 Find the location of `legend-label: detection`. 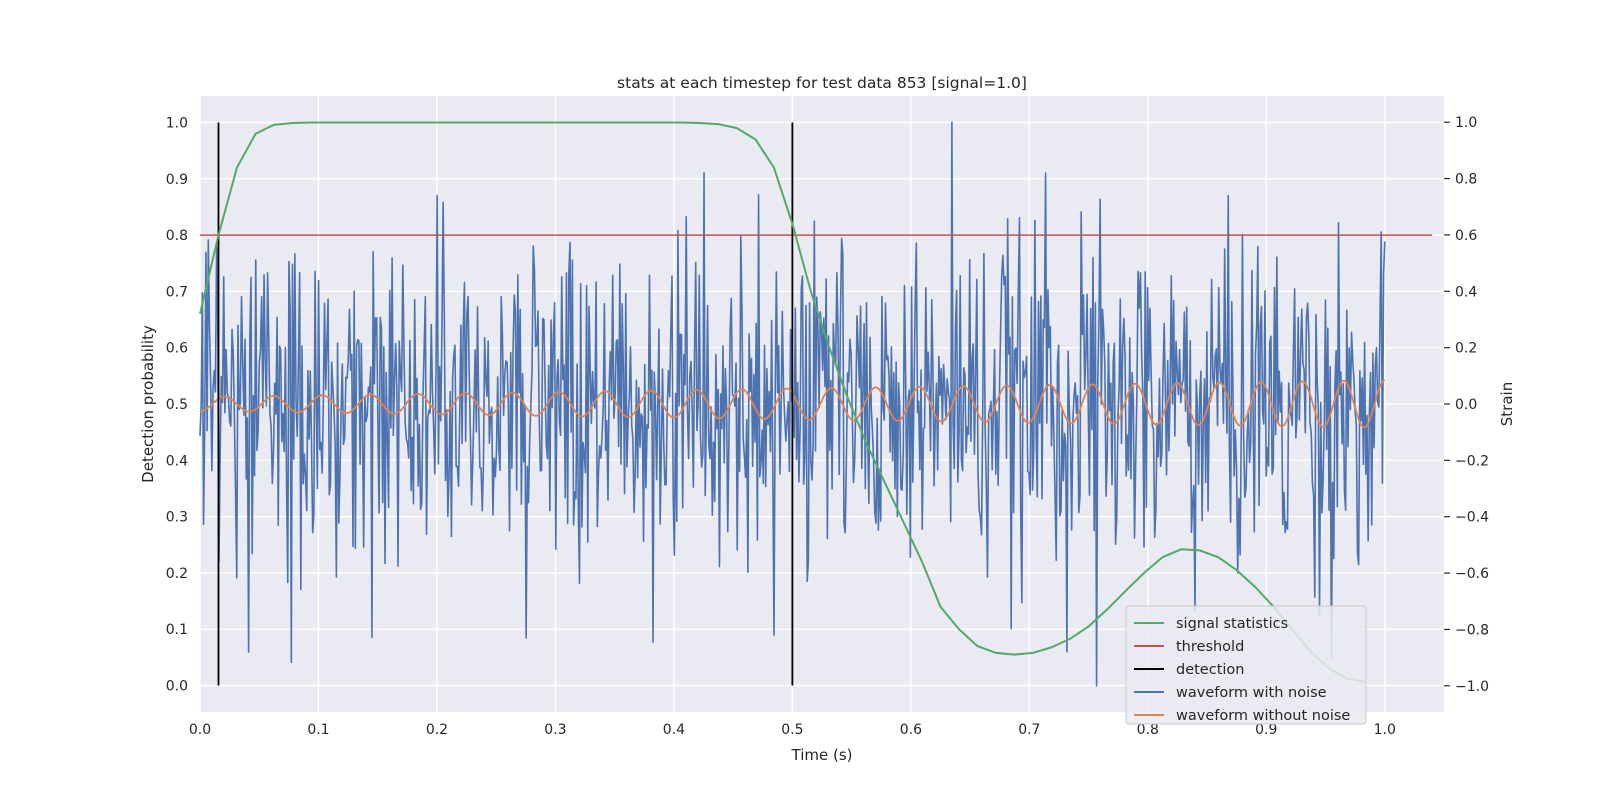

legend-label: detection is located at coordinates (1210, 670).